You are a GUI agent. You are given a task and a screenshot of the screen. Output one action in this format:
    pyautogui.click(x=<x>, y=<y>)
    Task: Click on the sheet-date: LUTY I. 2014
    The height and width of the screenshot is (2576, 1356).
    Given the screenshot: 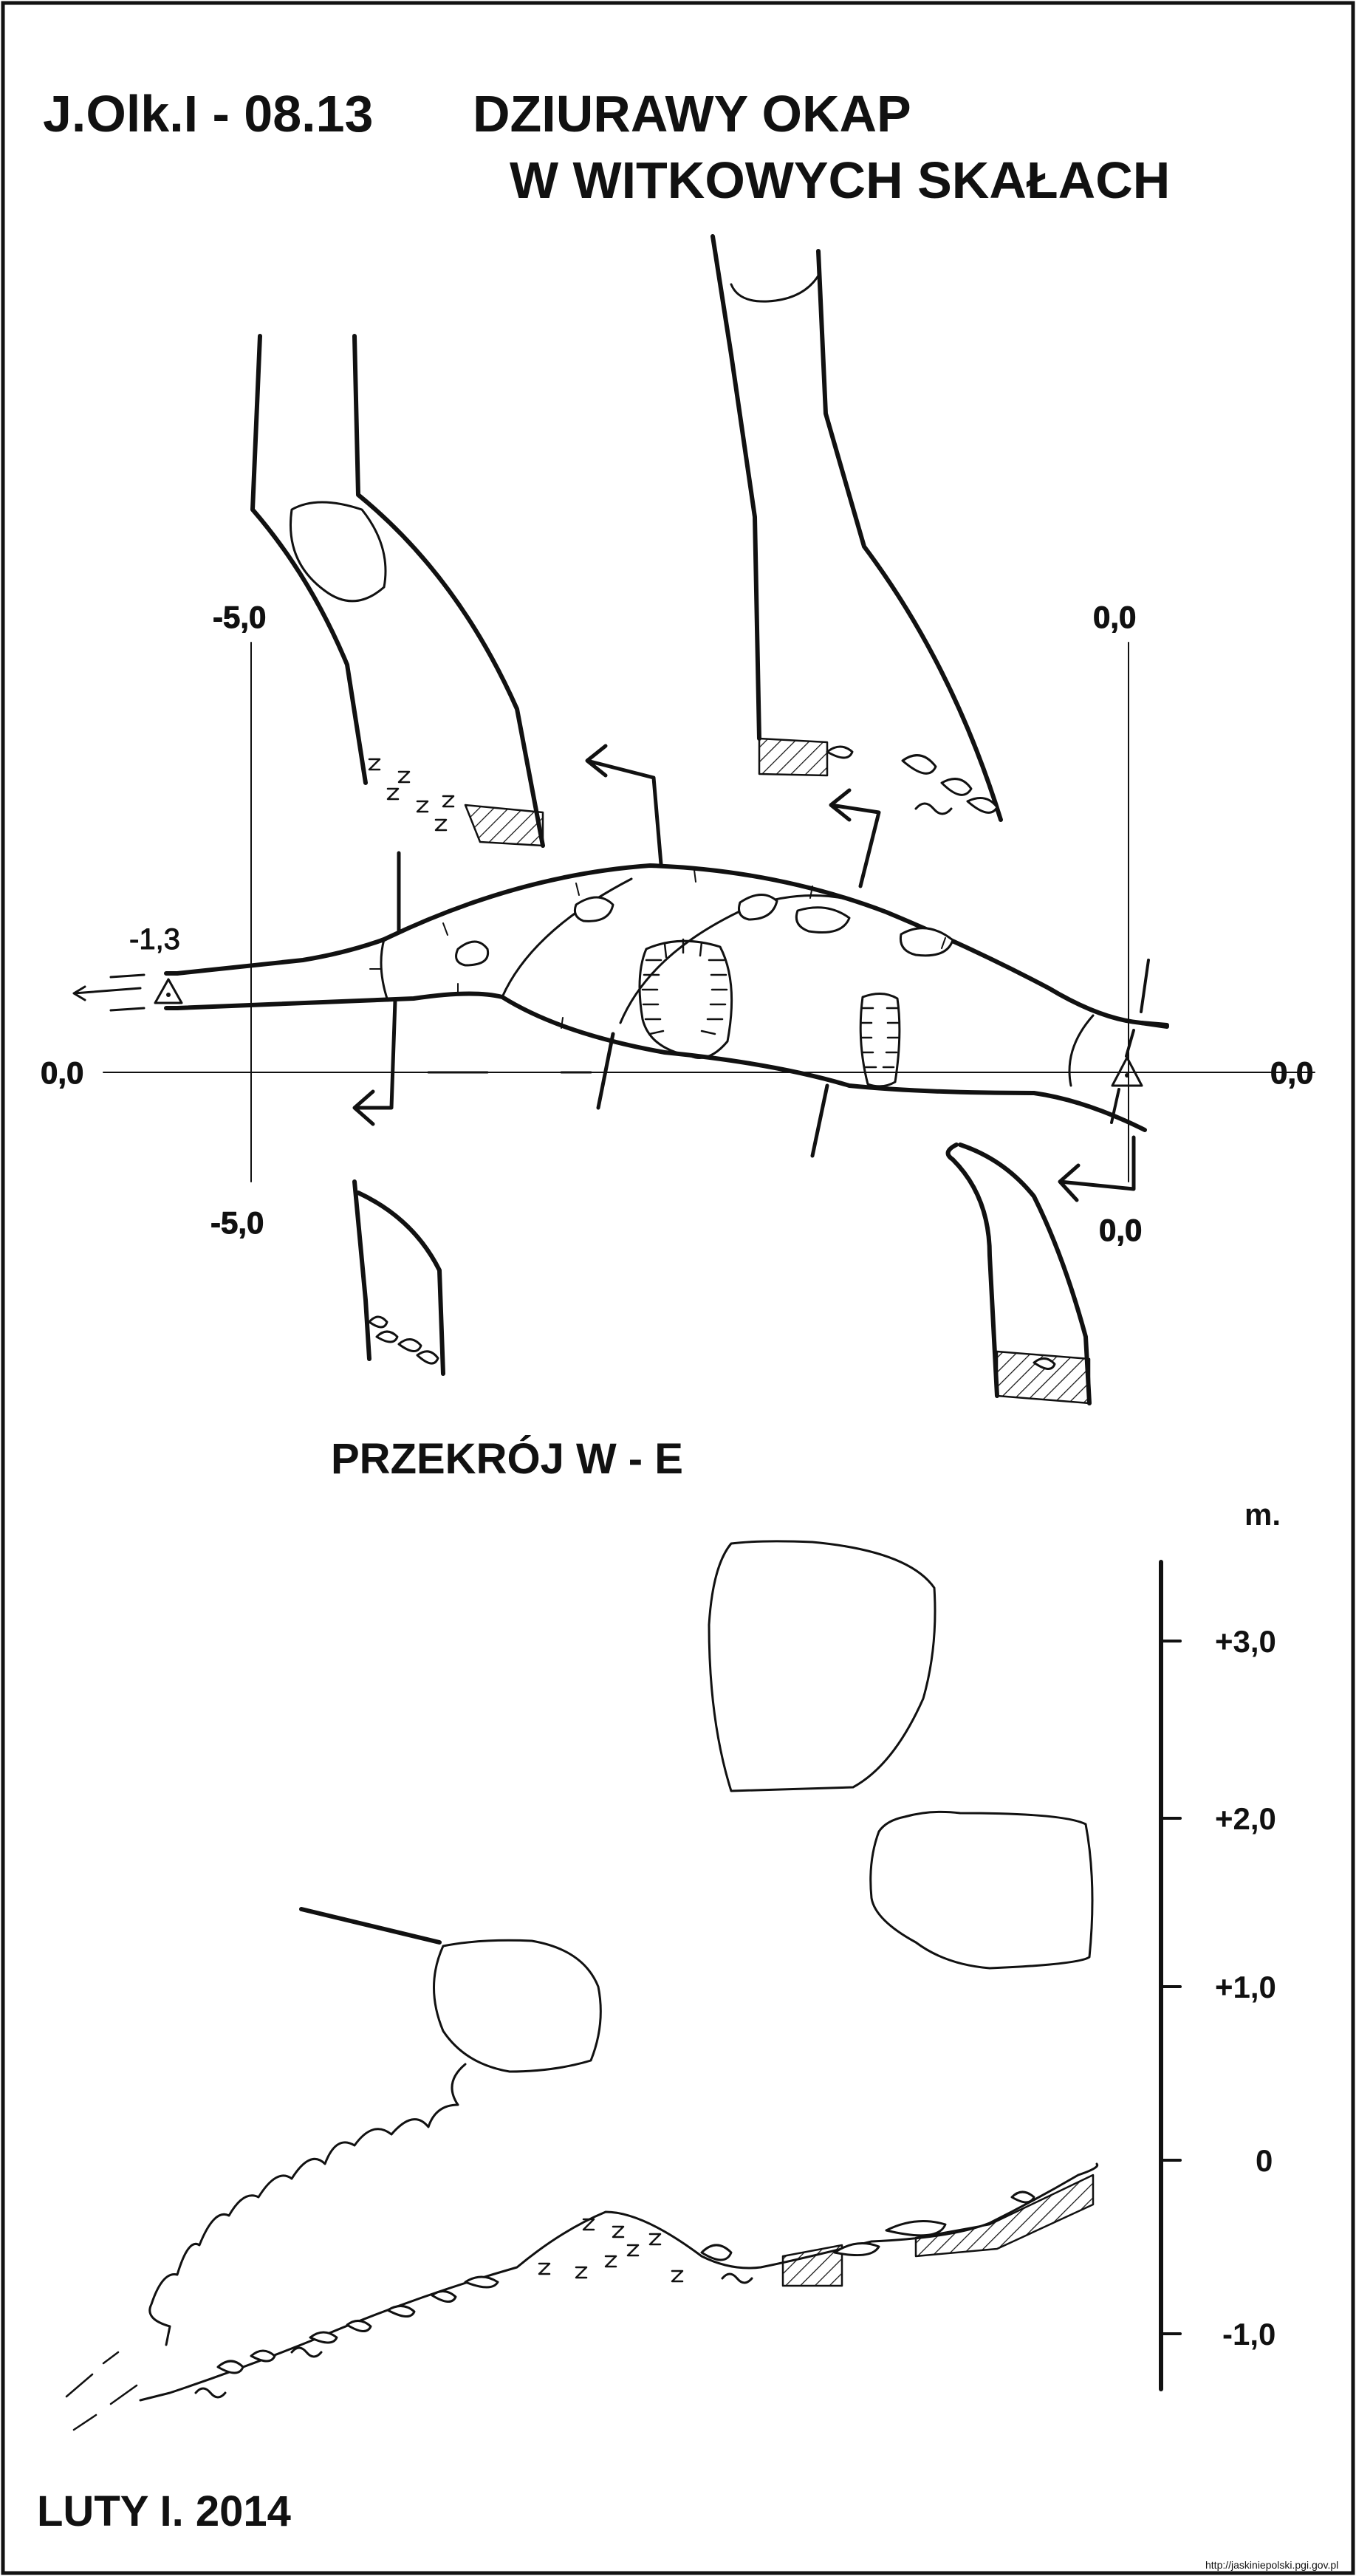 What is the action you would take?
    pyautogui.click(x=164, y=2511)
    